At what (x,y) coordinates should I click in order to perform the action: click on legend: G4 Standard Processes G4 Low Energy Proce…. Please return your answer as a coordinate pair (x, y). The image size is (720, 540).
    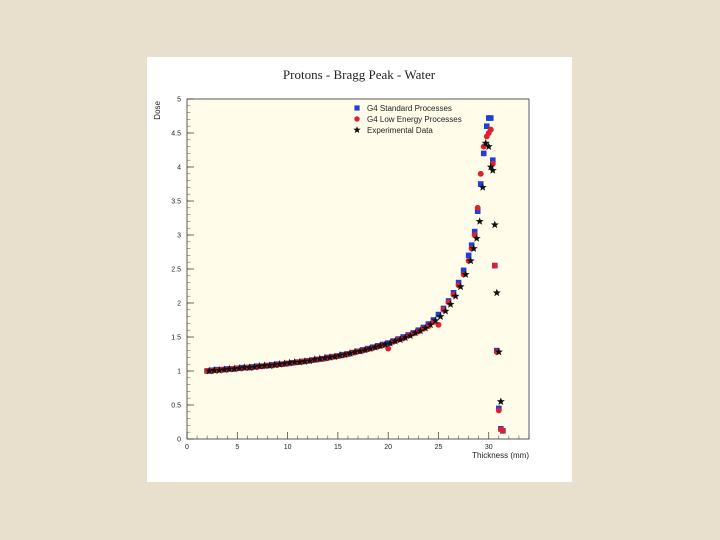
    Looking at the image, I should click on (407, 119).